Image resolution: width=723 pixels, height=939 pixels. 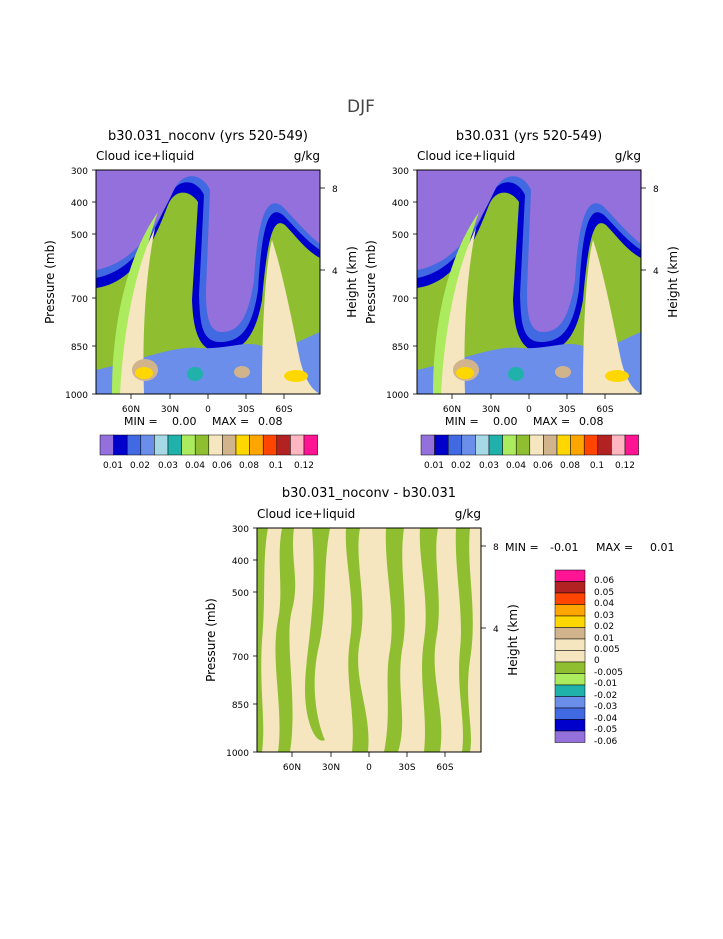 I want to click on panel2-contour-purple, so click(x=529, y=251).